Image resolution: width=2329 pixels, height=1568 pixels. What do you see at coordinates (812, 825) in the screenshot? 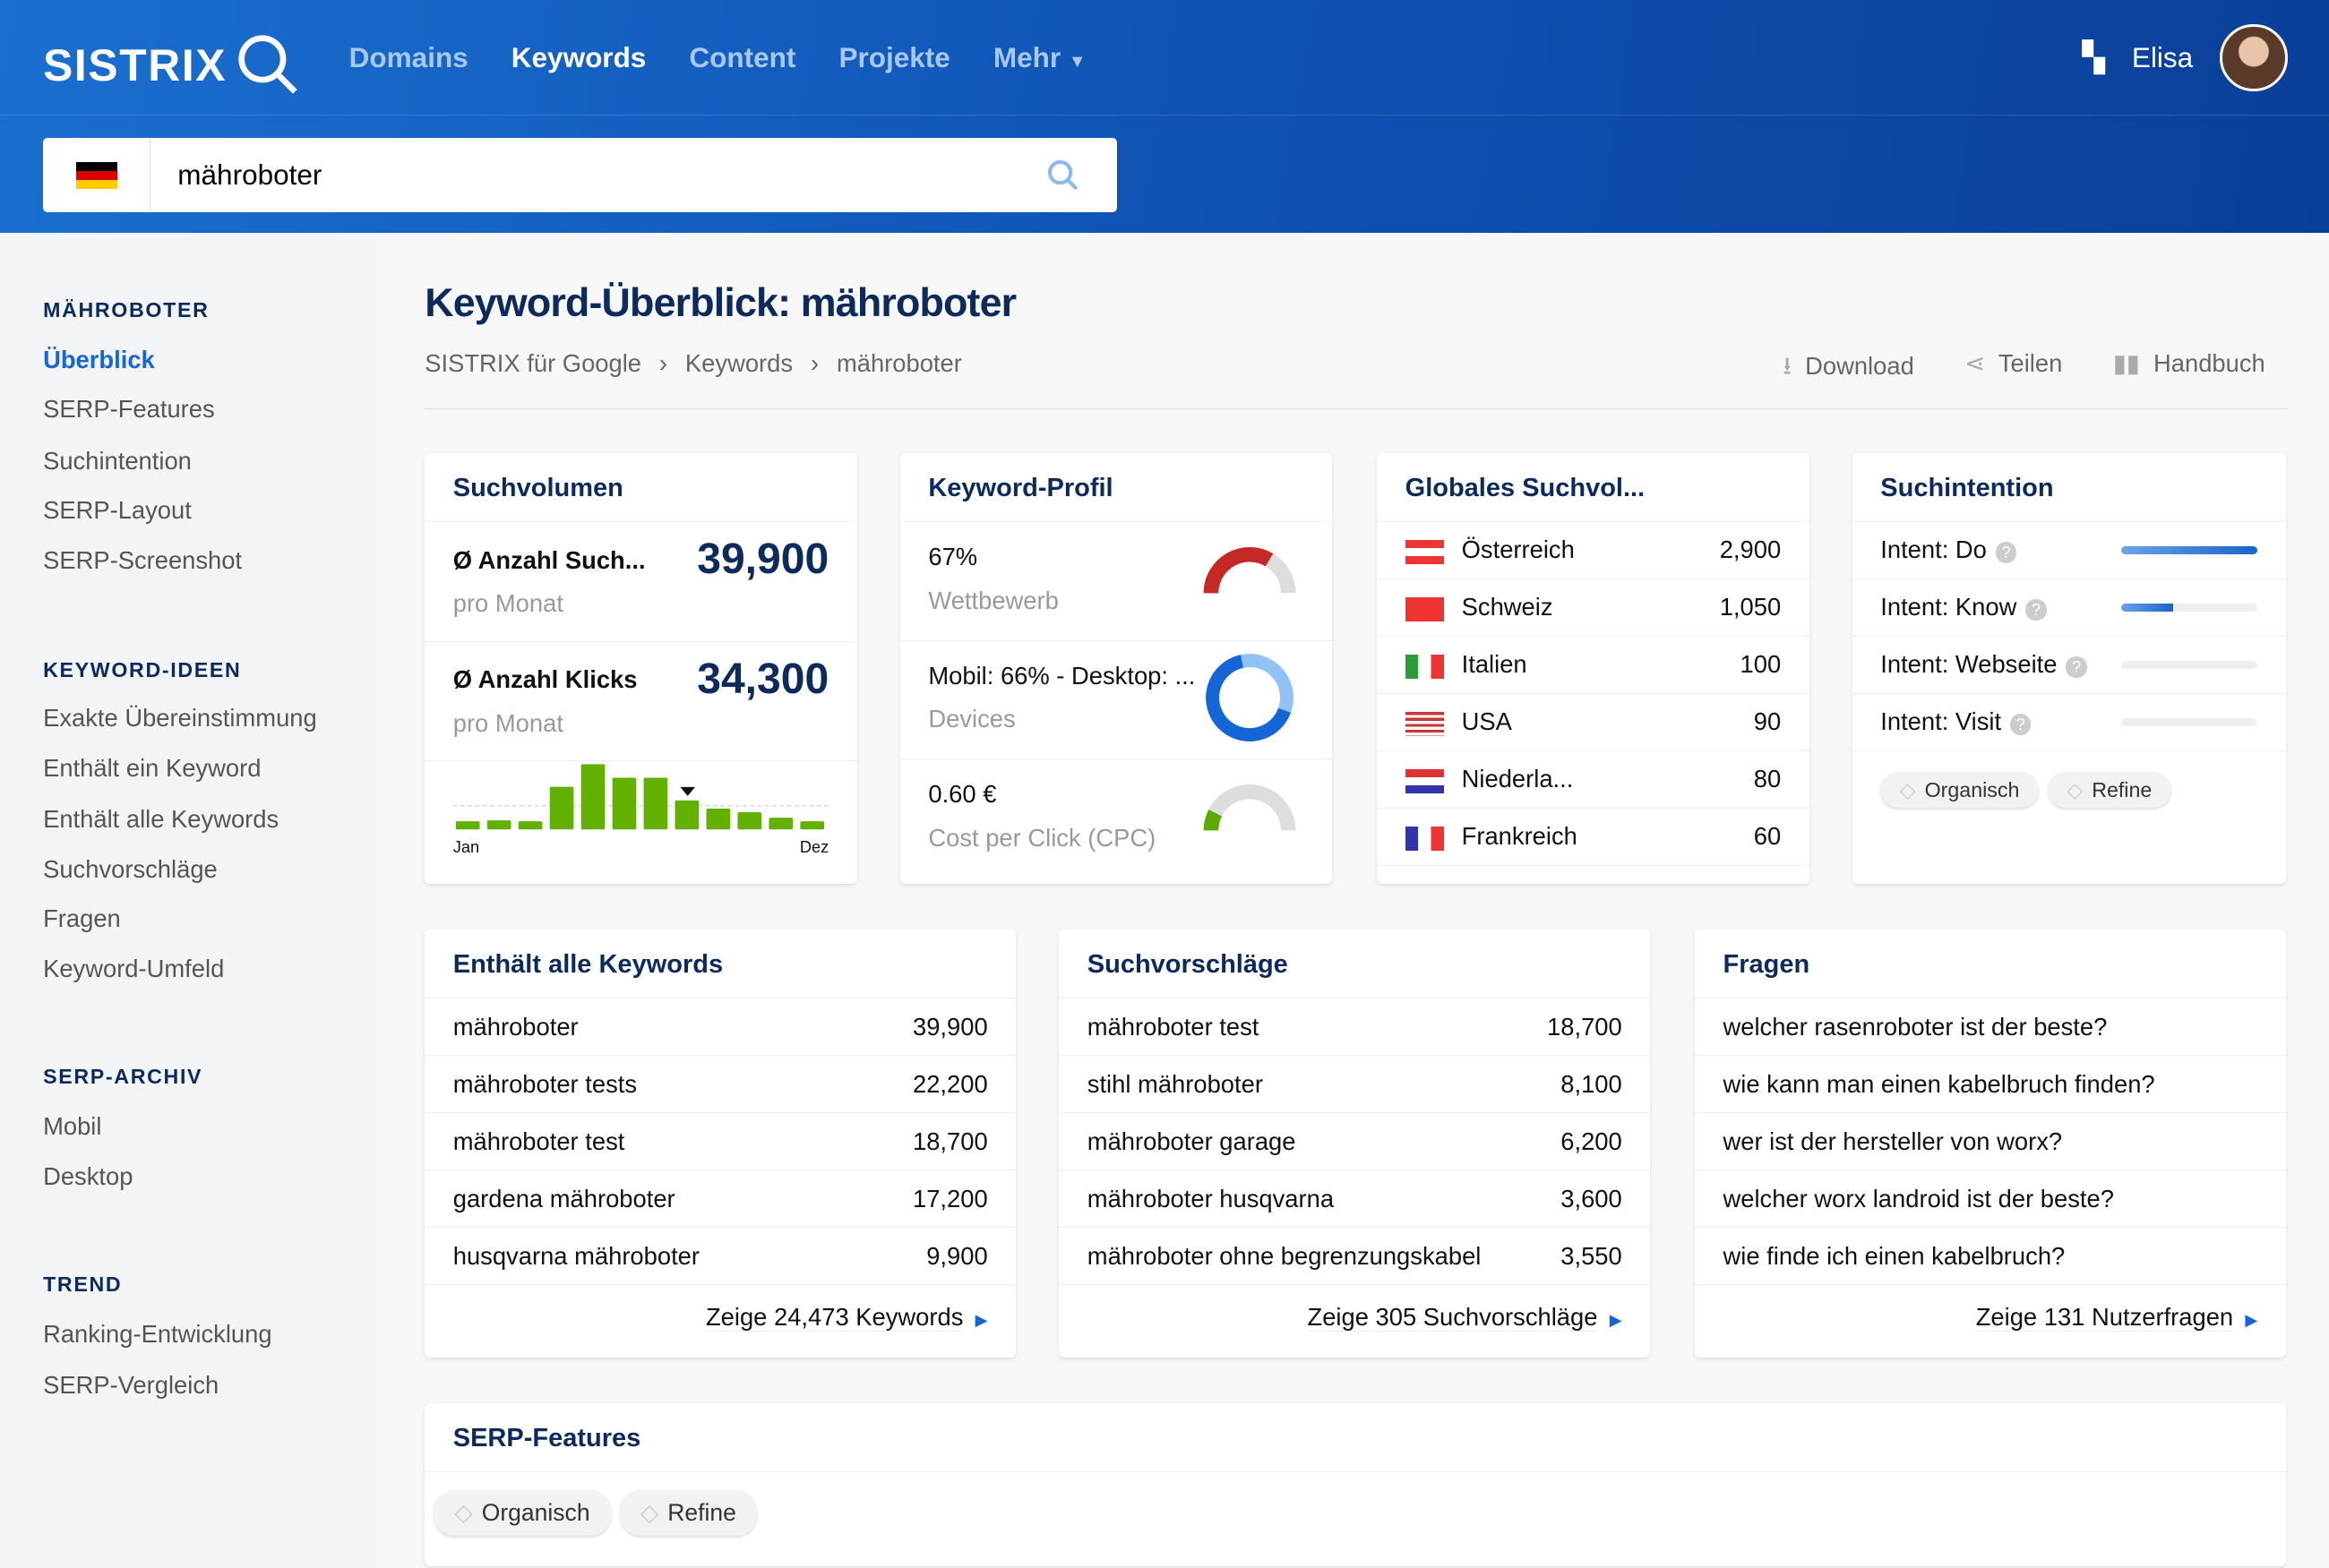
I see `bar-Dez` at bounding box center [812, 825].